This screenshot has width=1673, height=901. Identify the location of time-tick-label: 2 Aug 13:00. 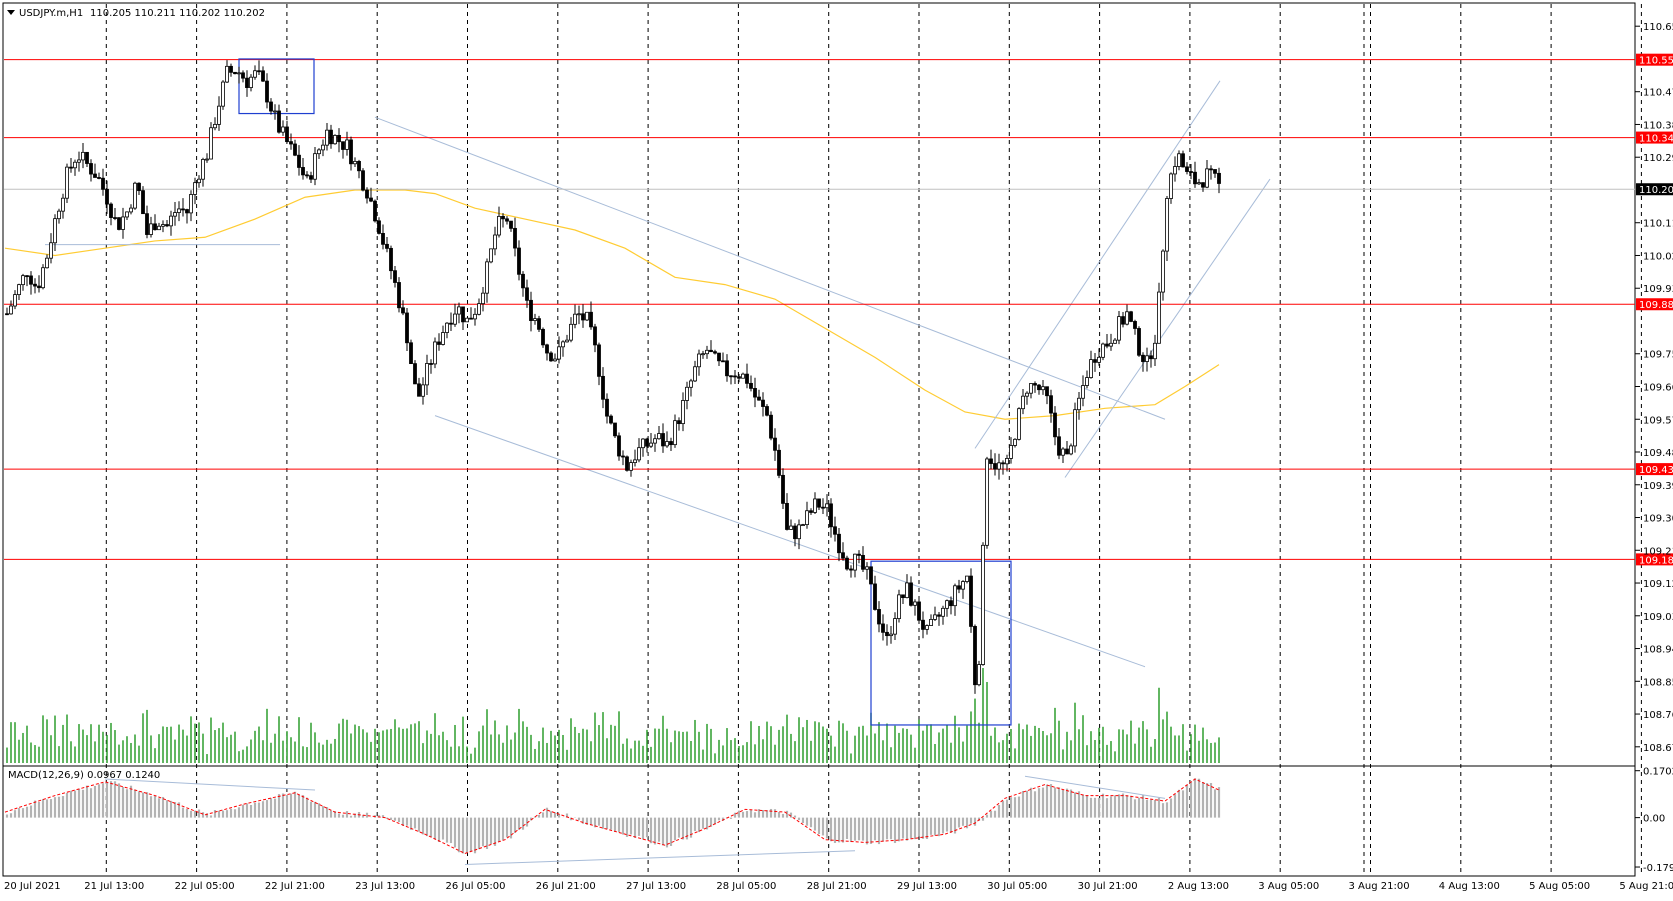
(1198, 886).